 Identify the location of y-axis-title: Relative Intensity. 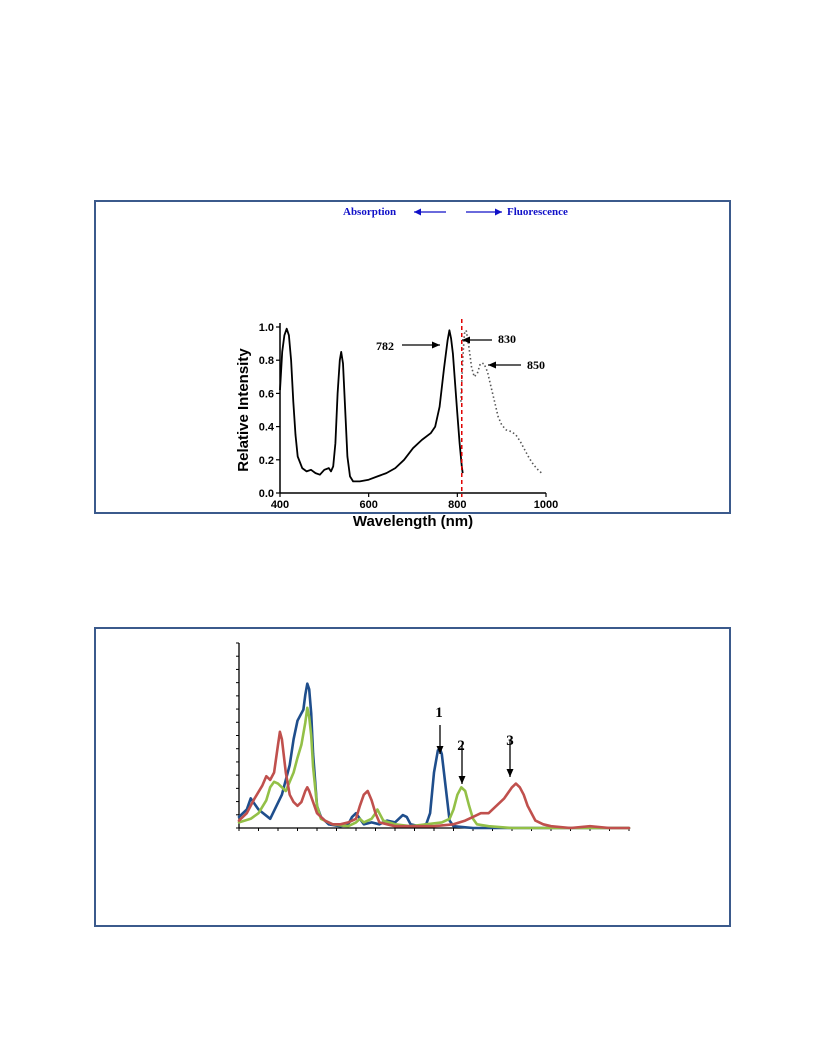
(243, 410).